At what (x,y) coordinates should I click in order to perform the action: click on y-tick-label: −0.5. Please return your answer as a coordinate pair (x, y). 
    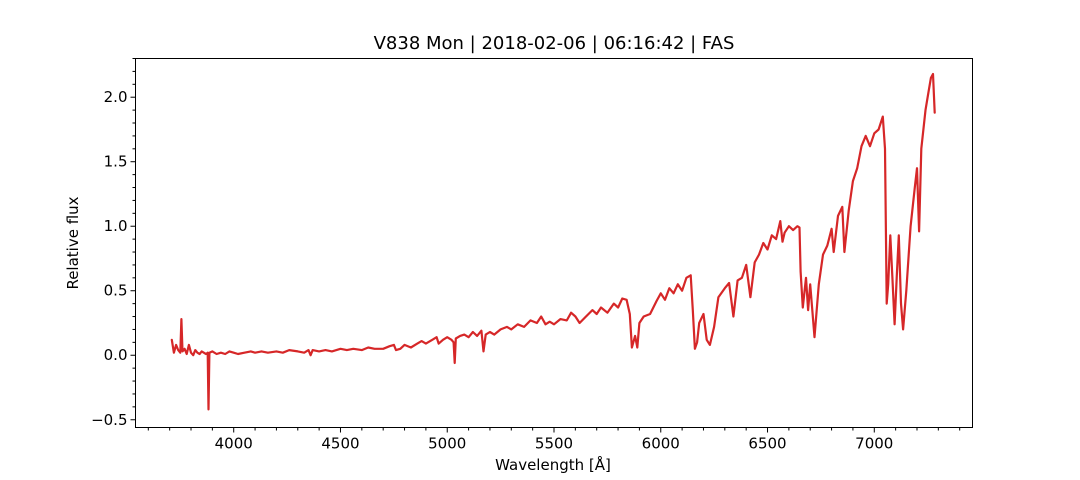
    Looking at the image, I should click on (109, 420).